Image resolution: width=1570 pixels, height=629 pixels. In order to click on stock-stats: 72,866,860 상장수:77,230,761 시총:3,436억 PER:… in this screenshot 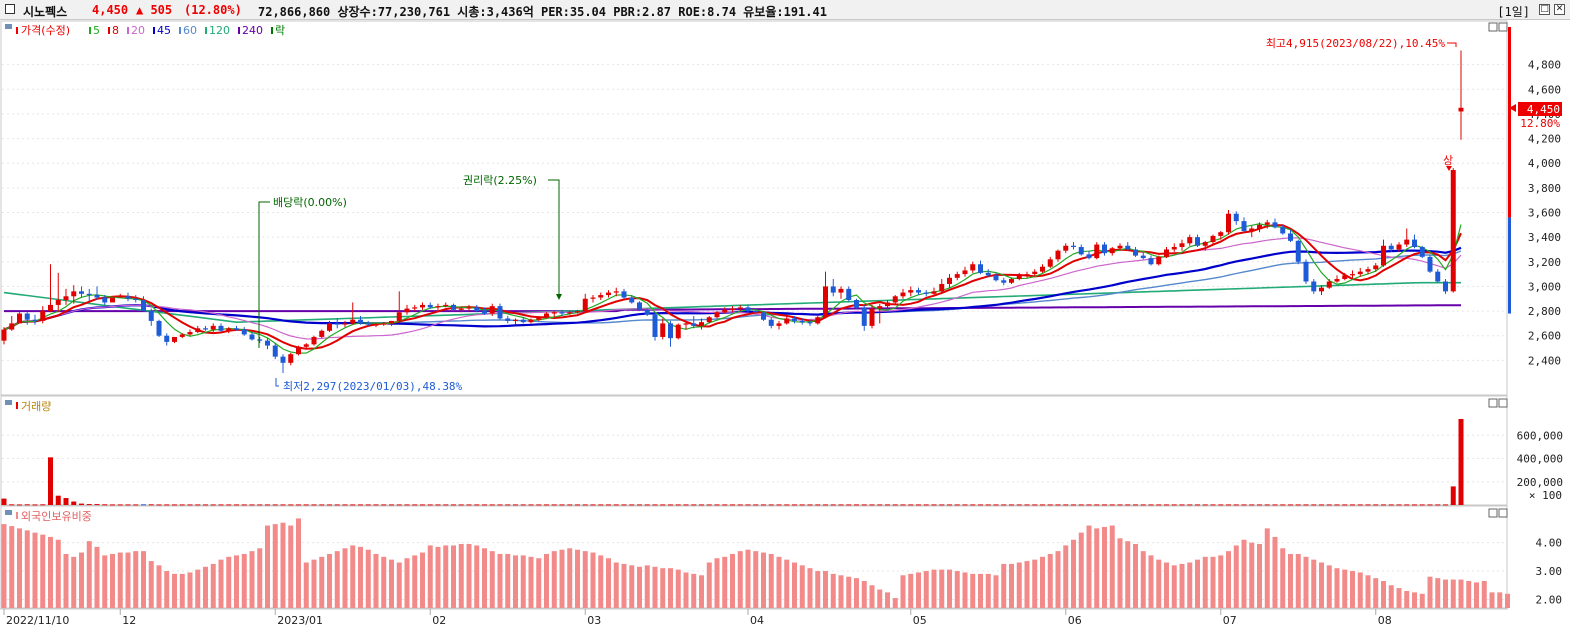, I will do `click(542, 12)`.